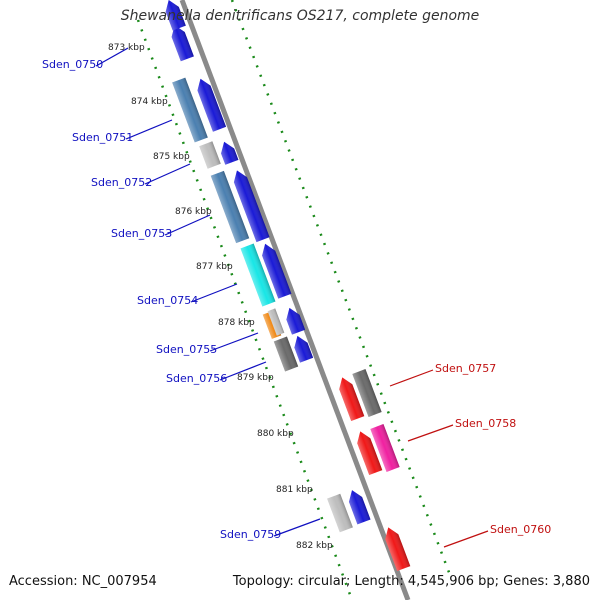  What do you see at coordinates (276, 322) in the screenshot?
I see `gene-feature-small` at bounding box center [276, 322].